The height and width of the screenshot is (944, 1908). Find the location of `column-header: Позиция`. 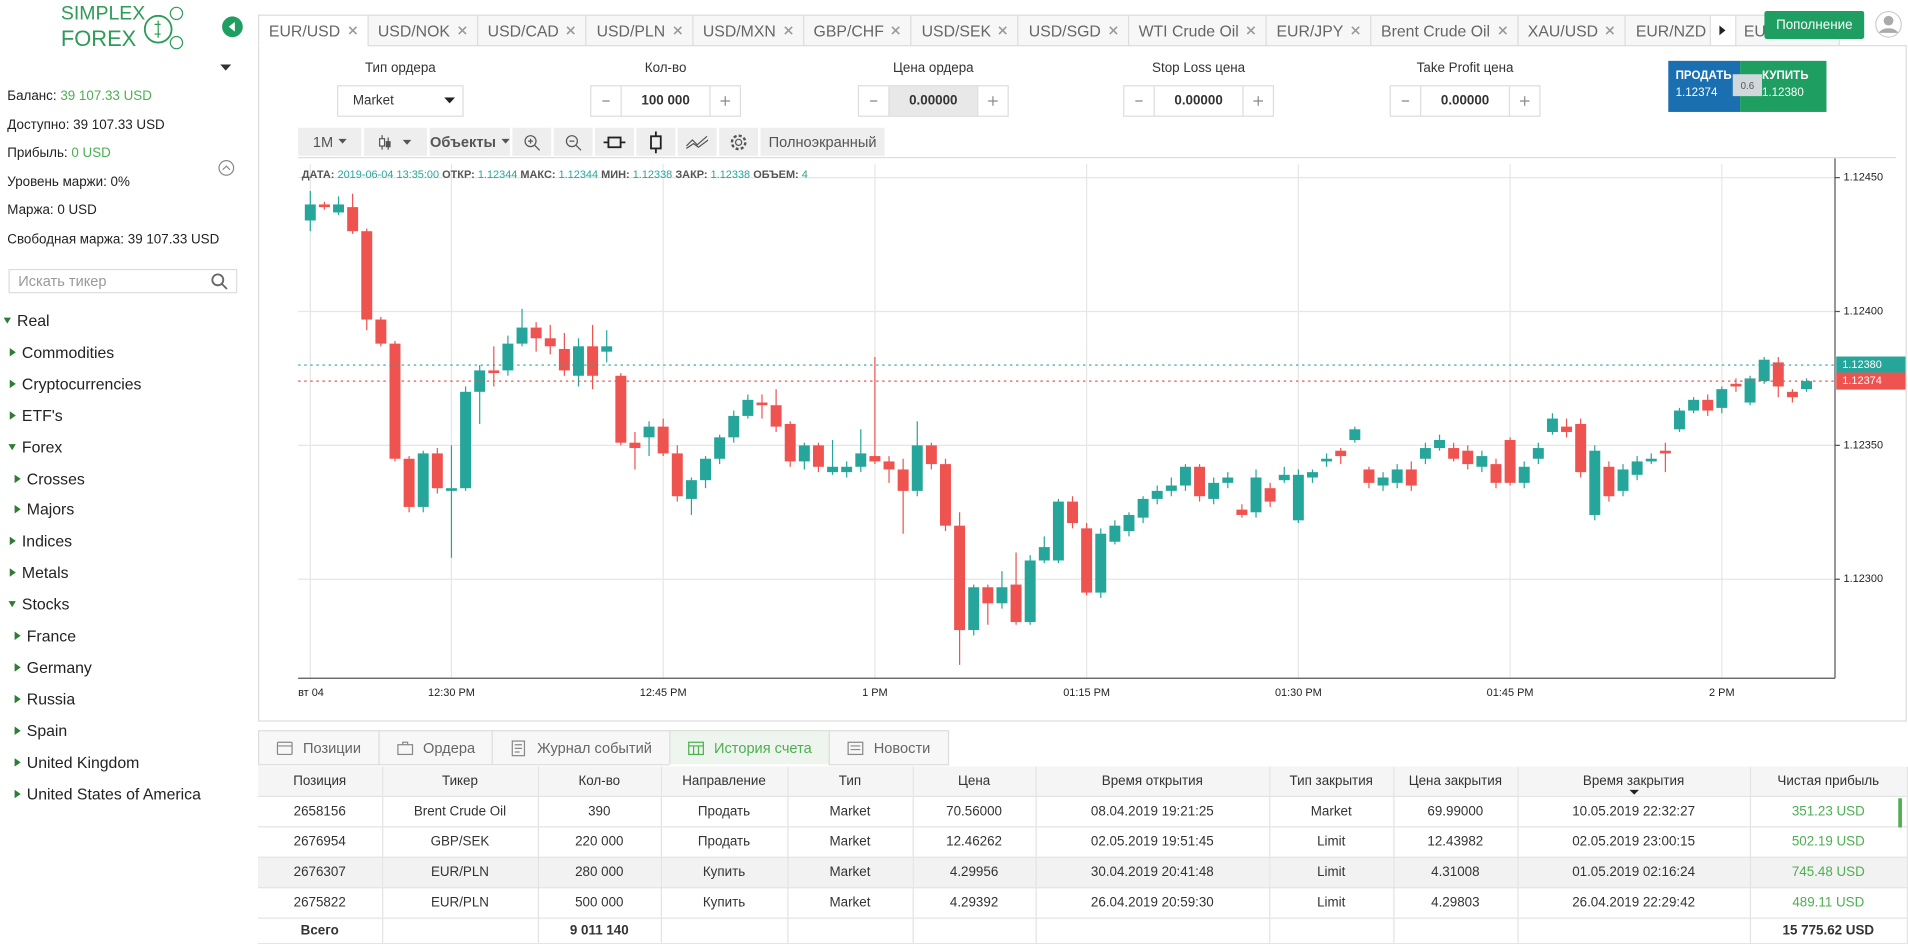

column-header: Позиция is located at coordinates (320, 782).